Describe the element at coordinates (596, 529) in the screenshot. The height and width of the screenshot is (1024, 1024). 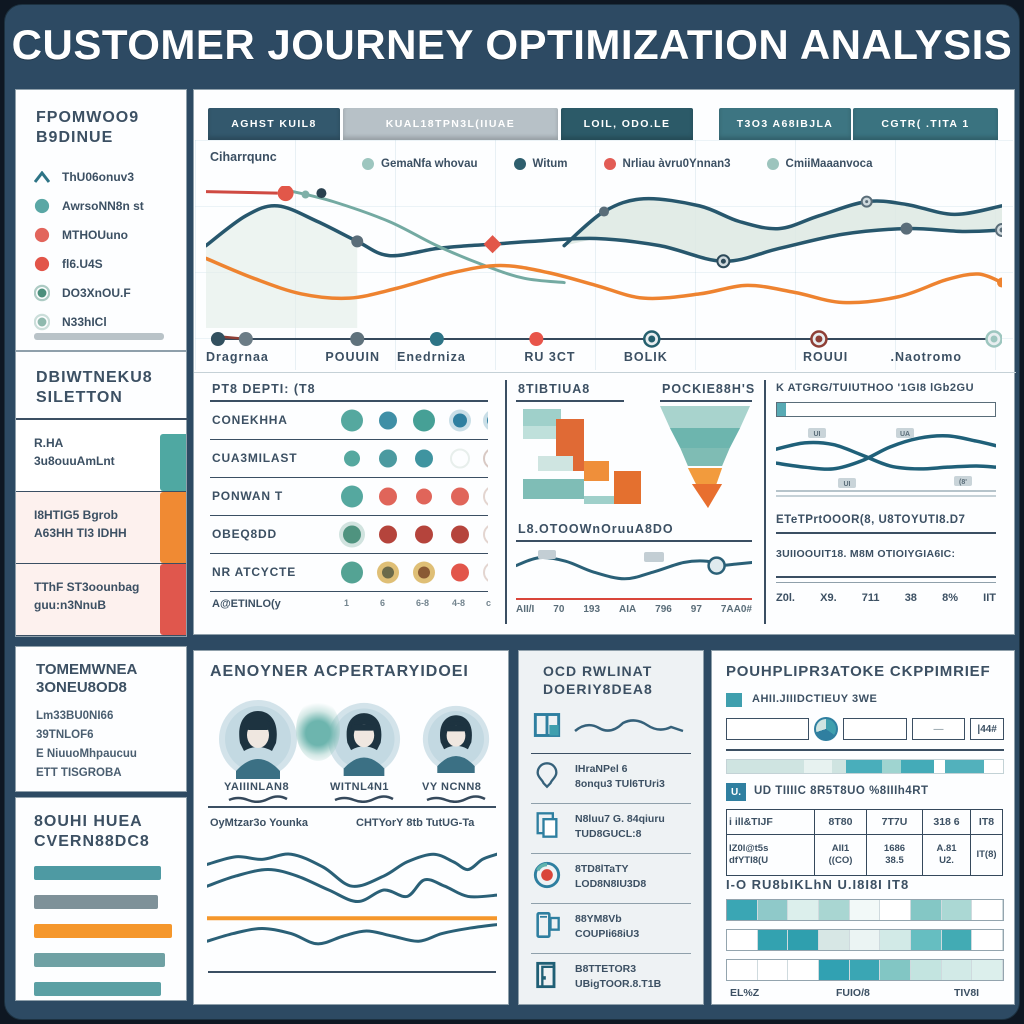
I see `trend-title: L8.OTOOWnOruuA8DO` at that location.